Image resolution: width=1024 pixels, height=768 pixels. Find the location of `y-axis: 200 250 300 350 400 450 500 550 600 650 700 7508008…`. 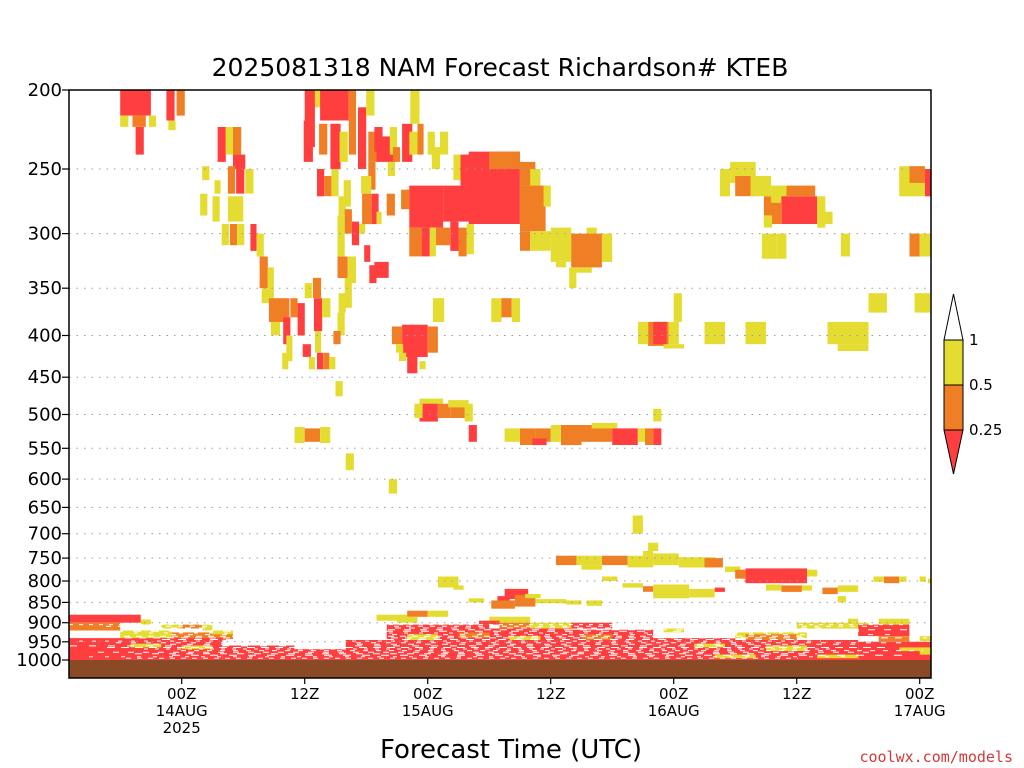

y-axis: 200 250 300 350 400 450 500 550 600 650 700 7508008… is located at coordinates (42, 375).